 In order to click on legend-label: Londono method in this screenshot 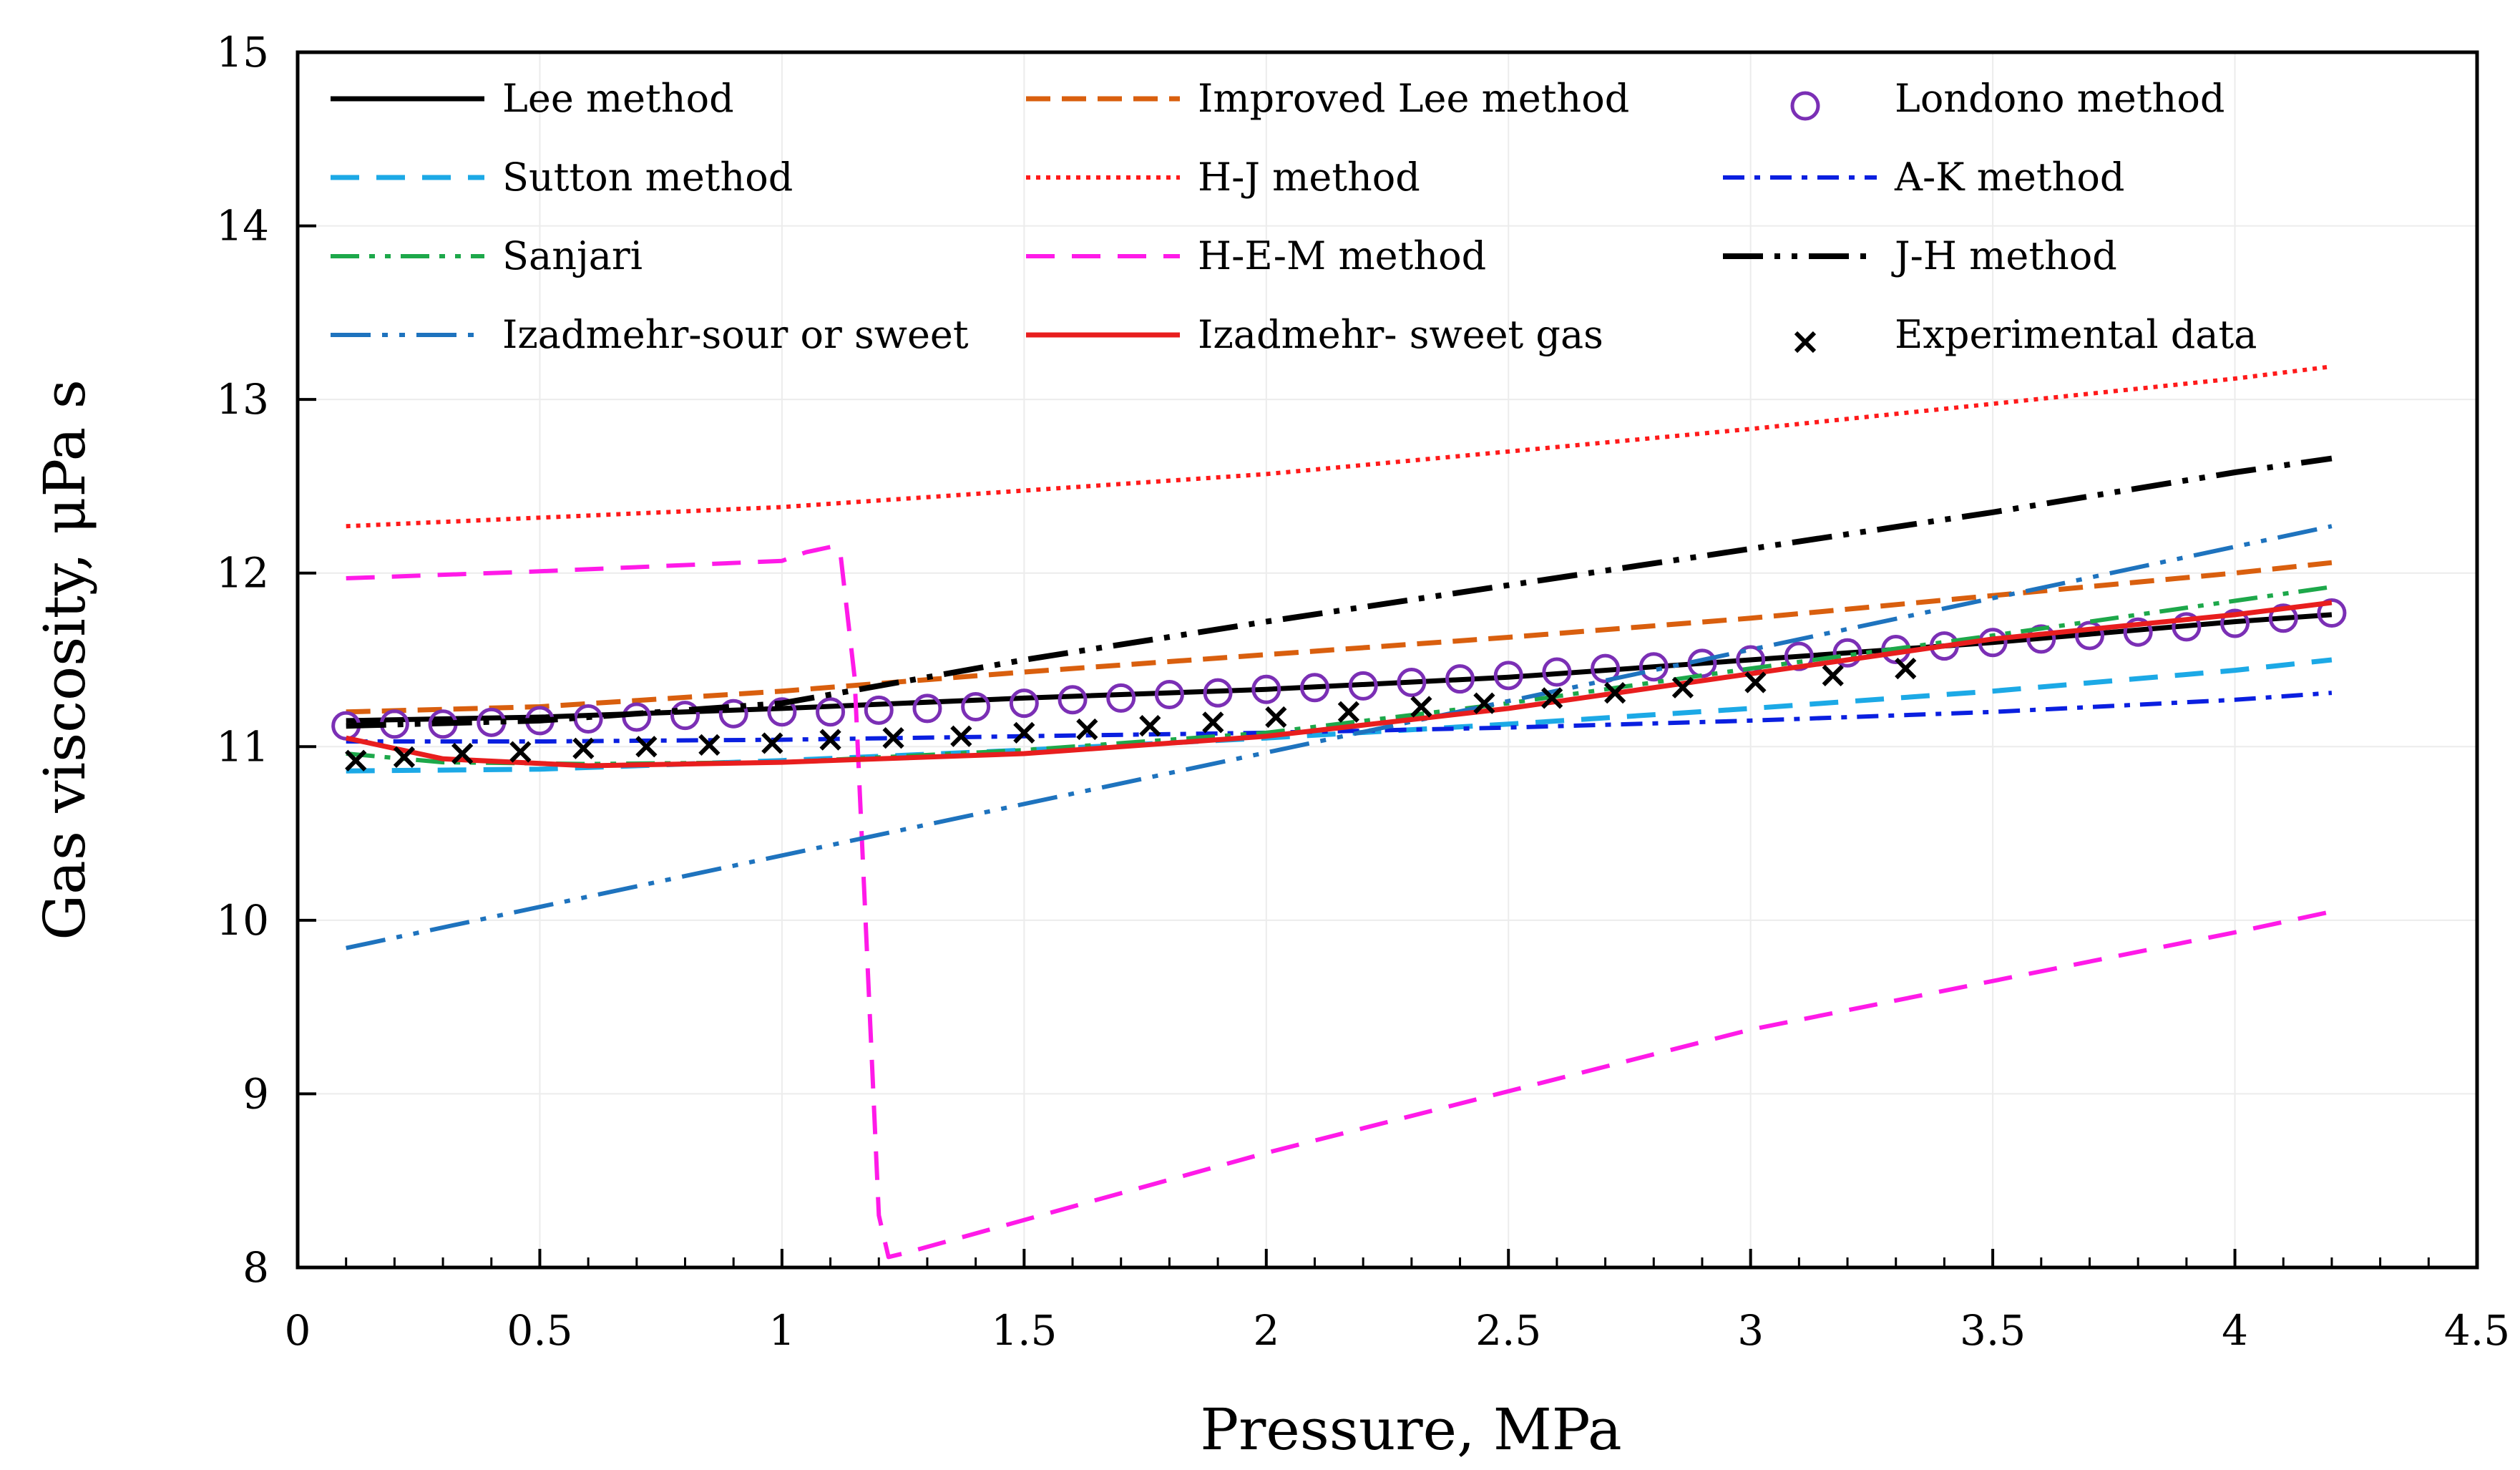, I will do `click(2059, 99)`.